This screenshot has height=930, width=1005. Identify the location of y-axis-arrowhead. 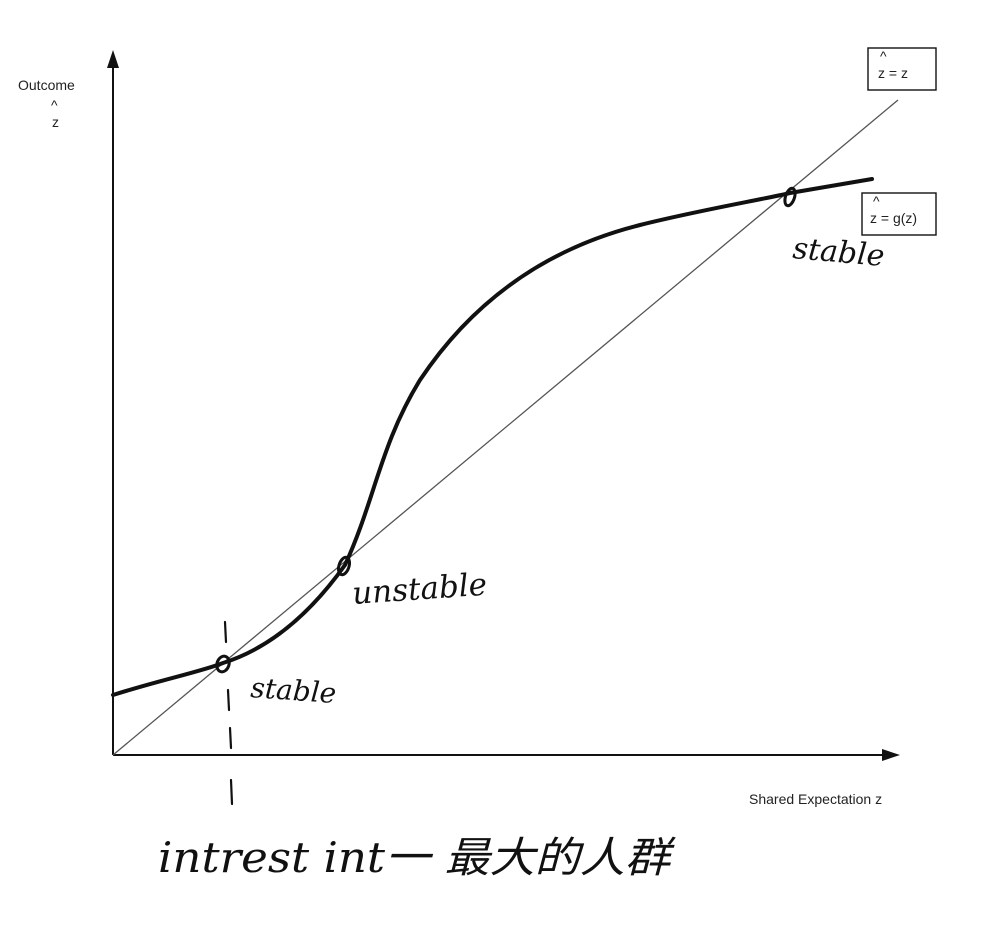
(113, 59).